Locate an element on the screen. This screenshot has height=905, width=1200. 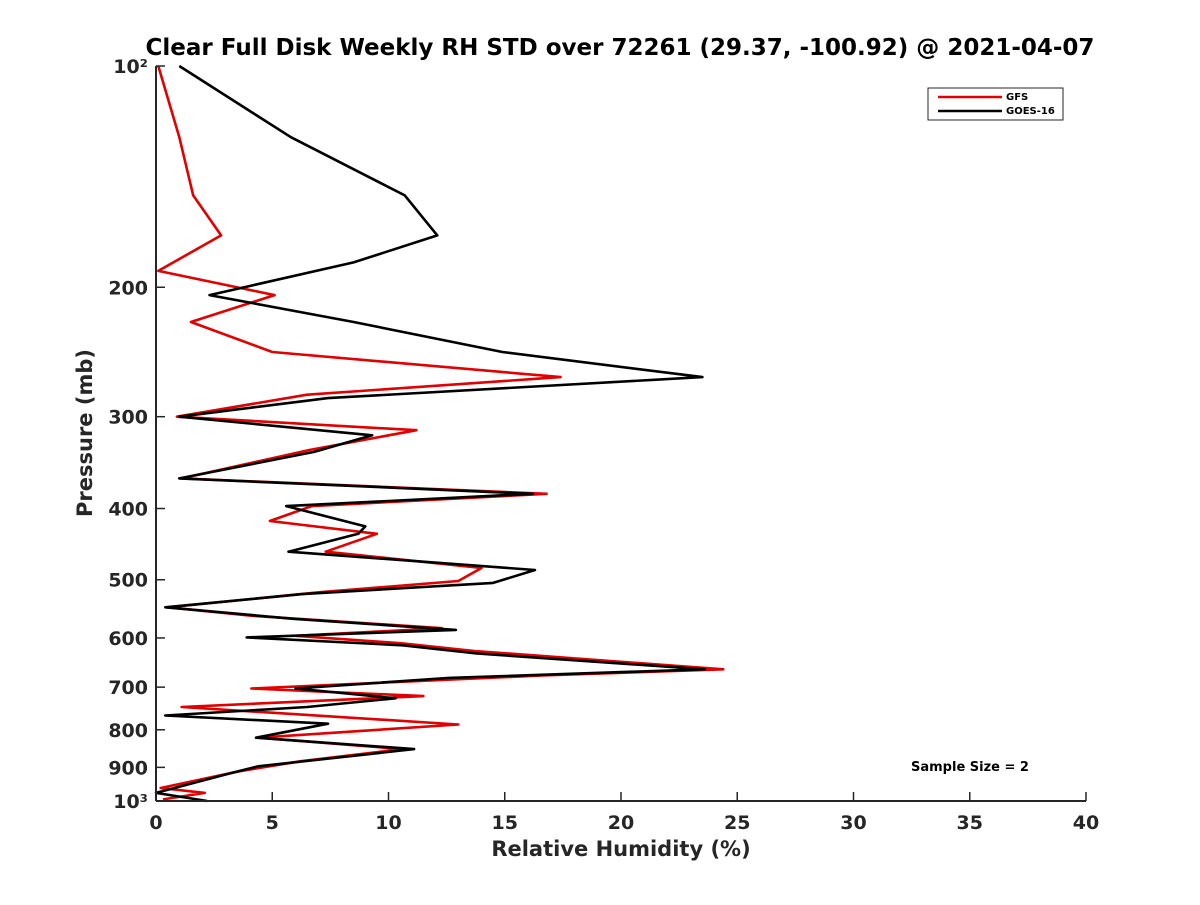
x-tick-label: 0 is located at coordinates (155, 823).